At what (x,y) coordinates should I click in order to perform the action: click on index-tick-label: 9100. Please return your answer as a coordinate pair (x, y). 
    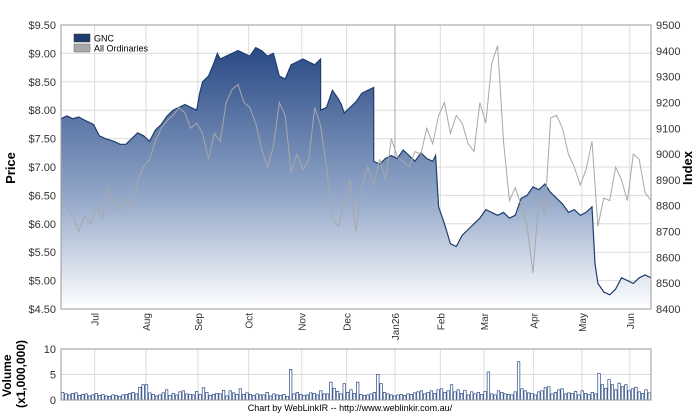
    Looking at the image, I should click on (668, 129).